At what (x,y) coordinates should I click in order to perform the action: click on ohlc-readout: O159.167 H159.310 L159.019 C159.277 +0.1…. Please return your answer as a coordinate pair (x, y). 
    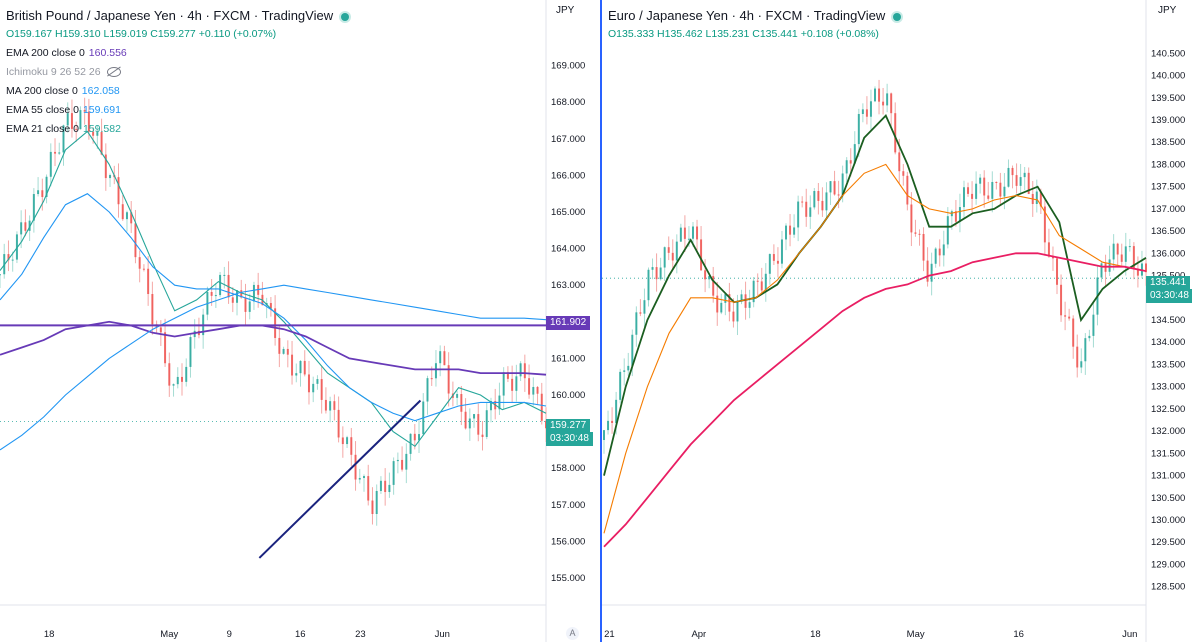
    Looking at the image, I should click on (177, 34).